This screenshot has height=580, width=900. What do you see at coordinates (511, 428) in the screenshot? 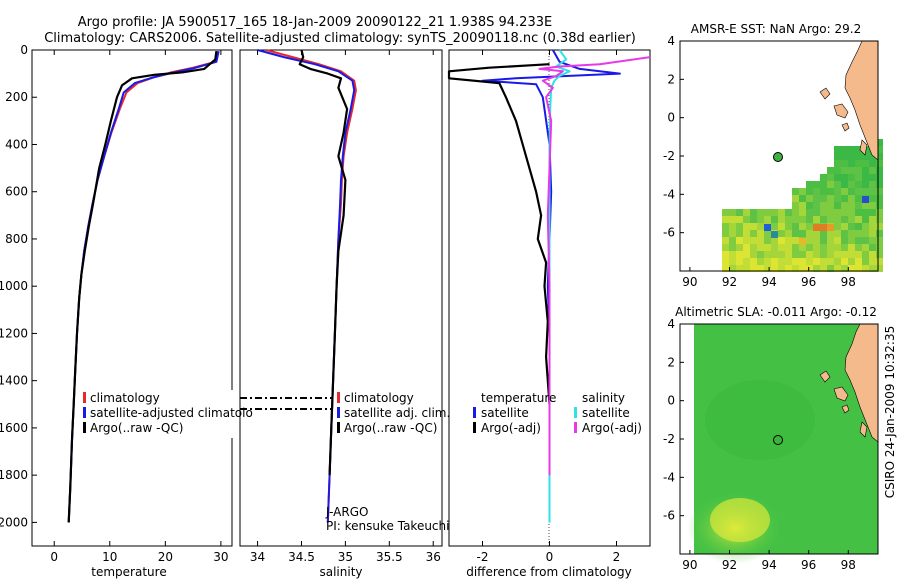
I see `legend3-temp-argo: Argo(-adj)` at bounding box center [511, 428].